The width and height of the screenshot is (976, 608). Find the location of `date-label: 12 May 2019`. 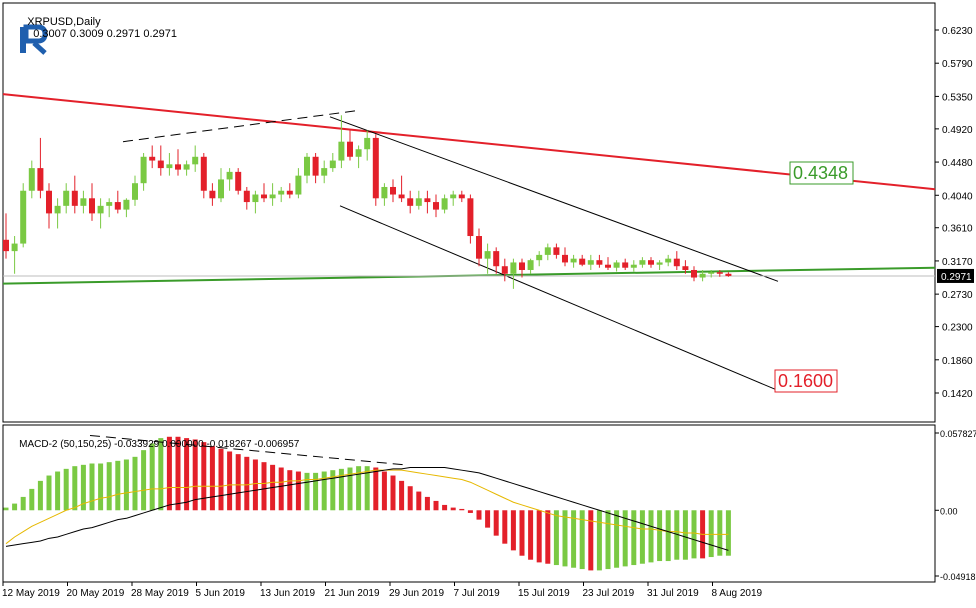

date-label: 12 May 2019 is located at coordinates (31, 593).